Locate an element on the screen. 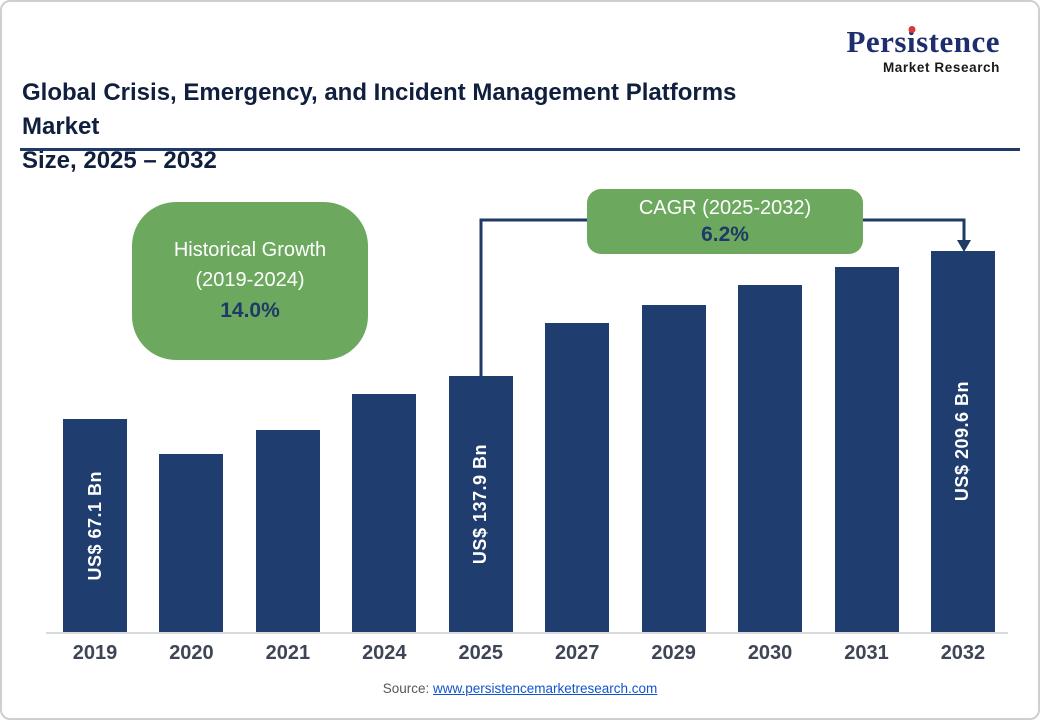  bar-value-label-2025: US$ 137.9 Bn is located at coordinates (480, 504).